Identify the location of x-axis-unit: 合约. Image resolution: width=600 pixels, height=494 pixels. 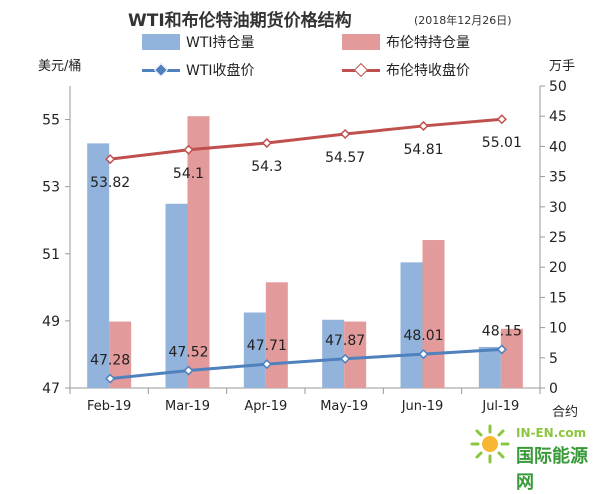
(565, 412).